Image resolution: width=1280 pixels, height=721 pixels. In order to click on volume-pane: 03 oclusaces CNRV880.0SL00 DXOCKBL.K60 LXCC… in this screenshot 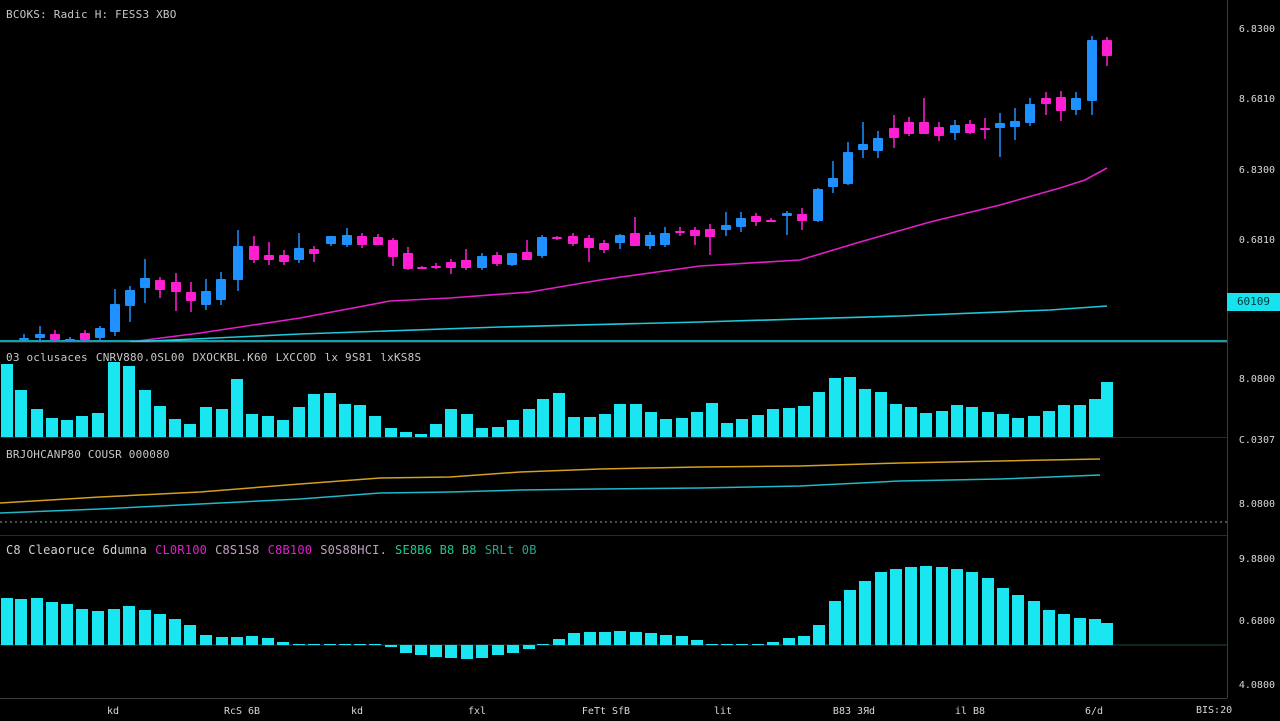, I will do `click(613, 389)`.